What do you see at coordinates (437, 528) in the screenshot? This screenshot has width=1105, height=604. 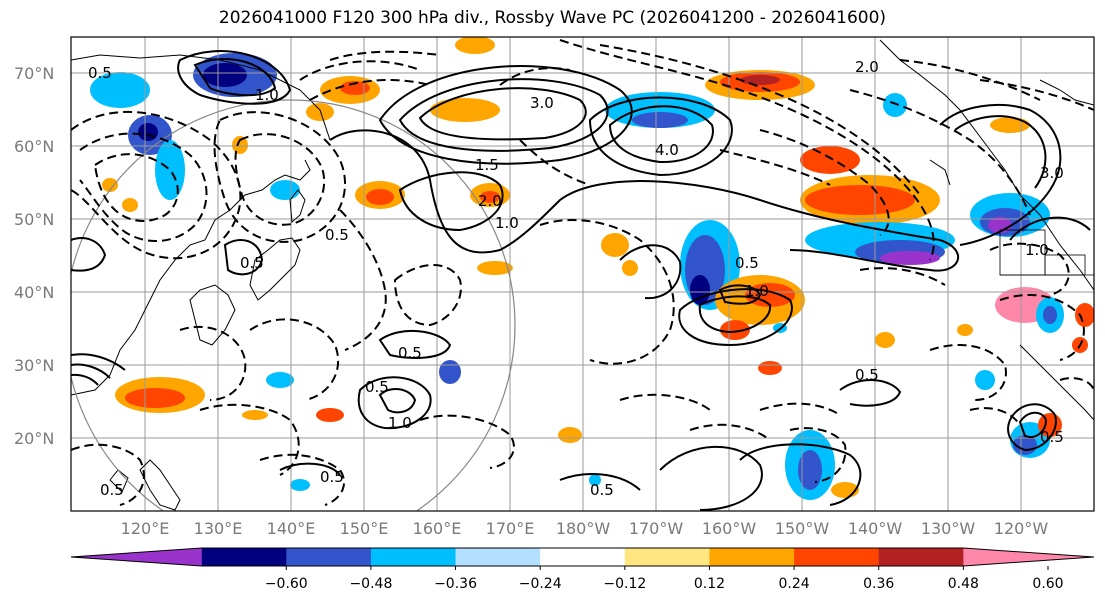 I see `lon-label: 160°E` at bounding box center [437, 528].